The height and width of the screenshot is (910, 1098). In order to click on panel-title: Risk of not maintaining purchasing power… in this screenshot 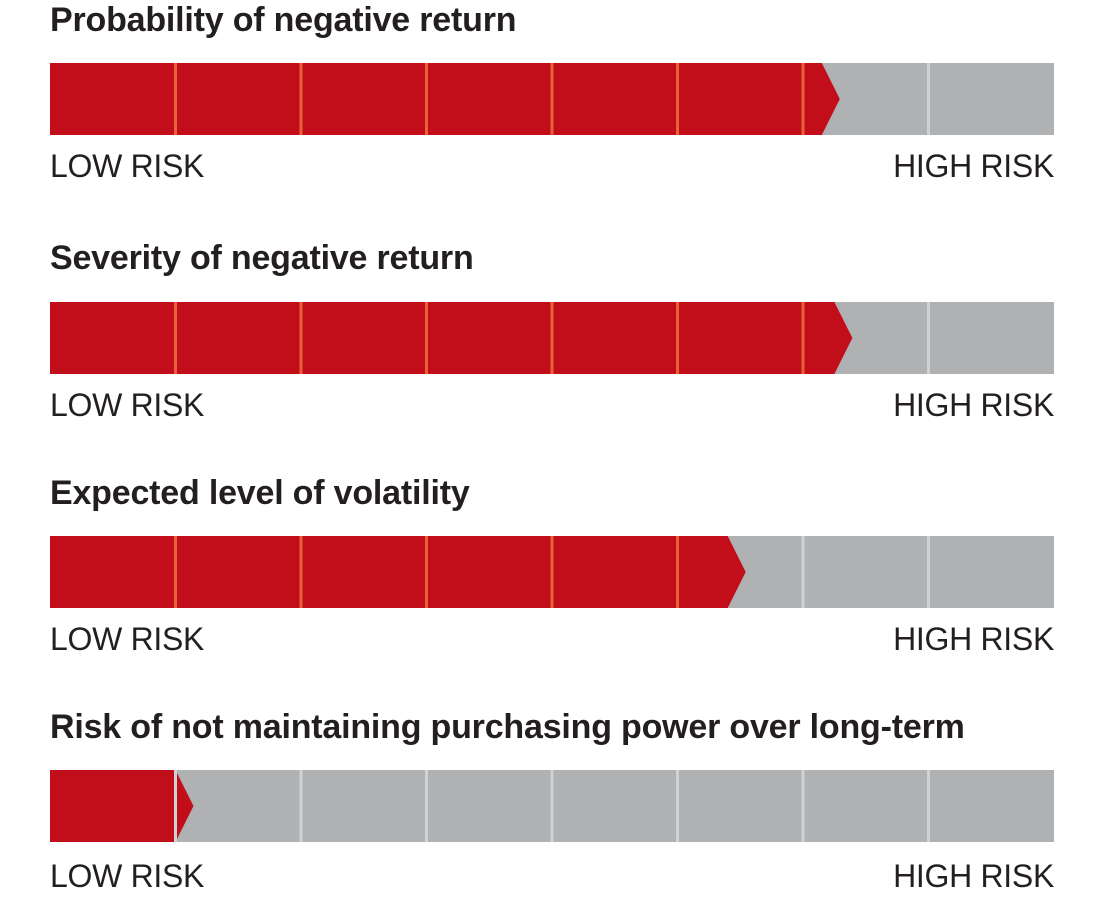, I will do `click(507, 727)`.